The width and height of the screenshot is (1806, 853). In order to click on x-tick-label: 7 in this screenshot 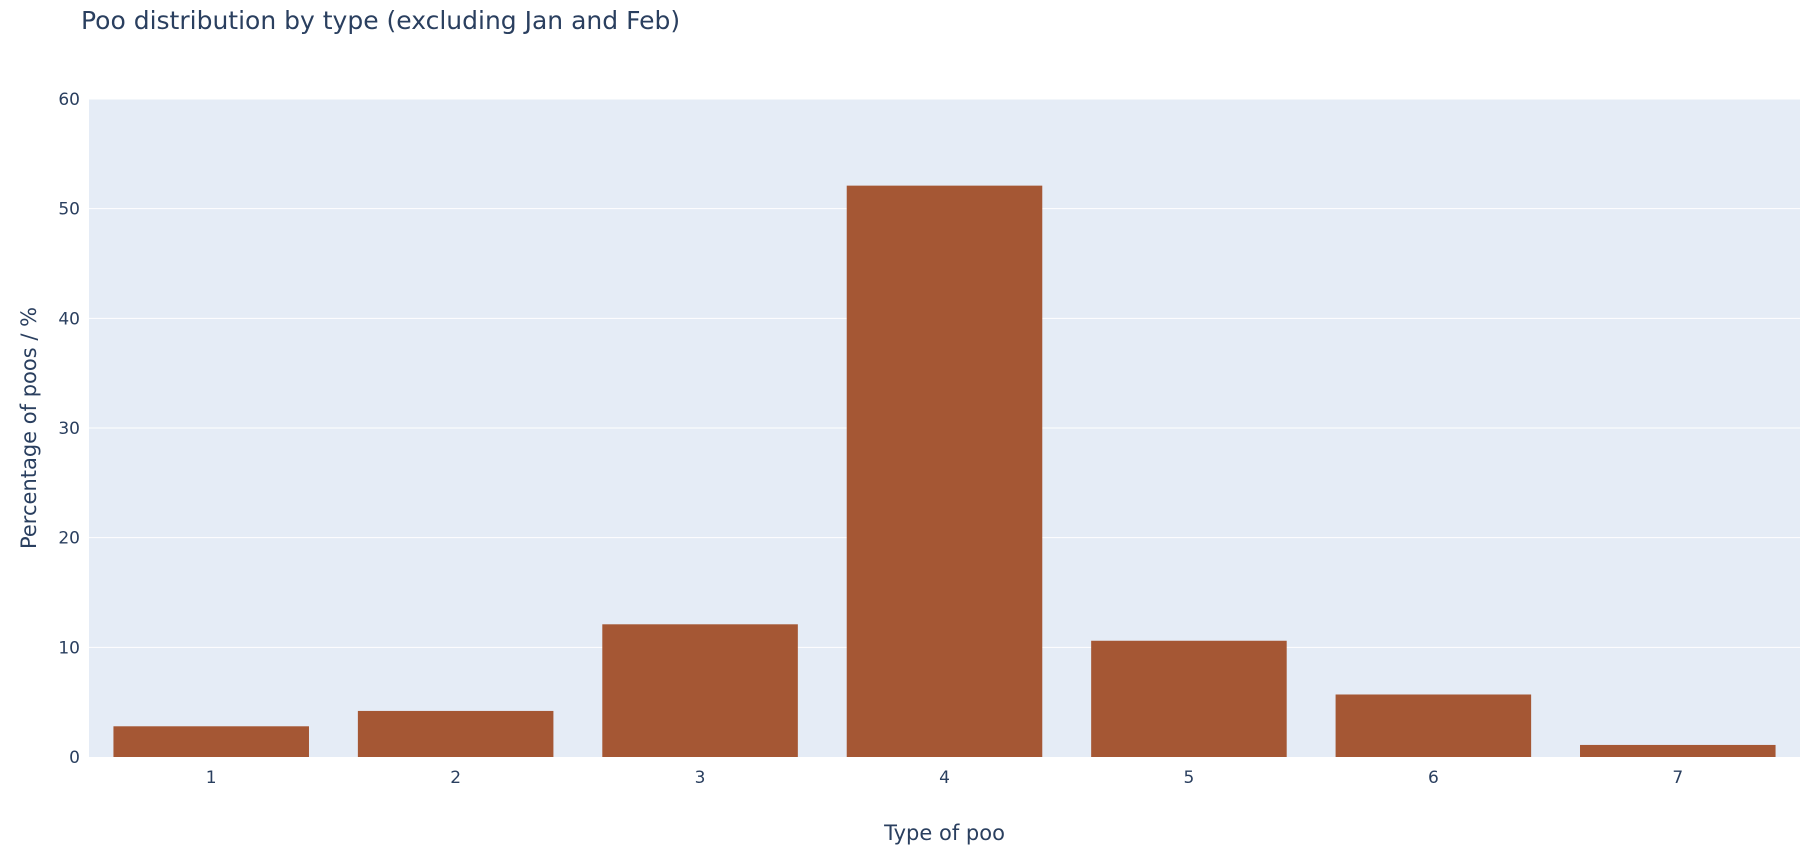, I will do `click(1677, 778)`.